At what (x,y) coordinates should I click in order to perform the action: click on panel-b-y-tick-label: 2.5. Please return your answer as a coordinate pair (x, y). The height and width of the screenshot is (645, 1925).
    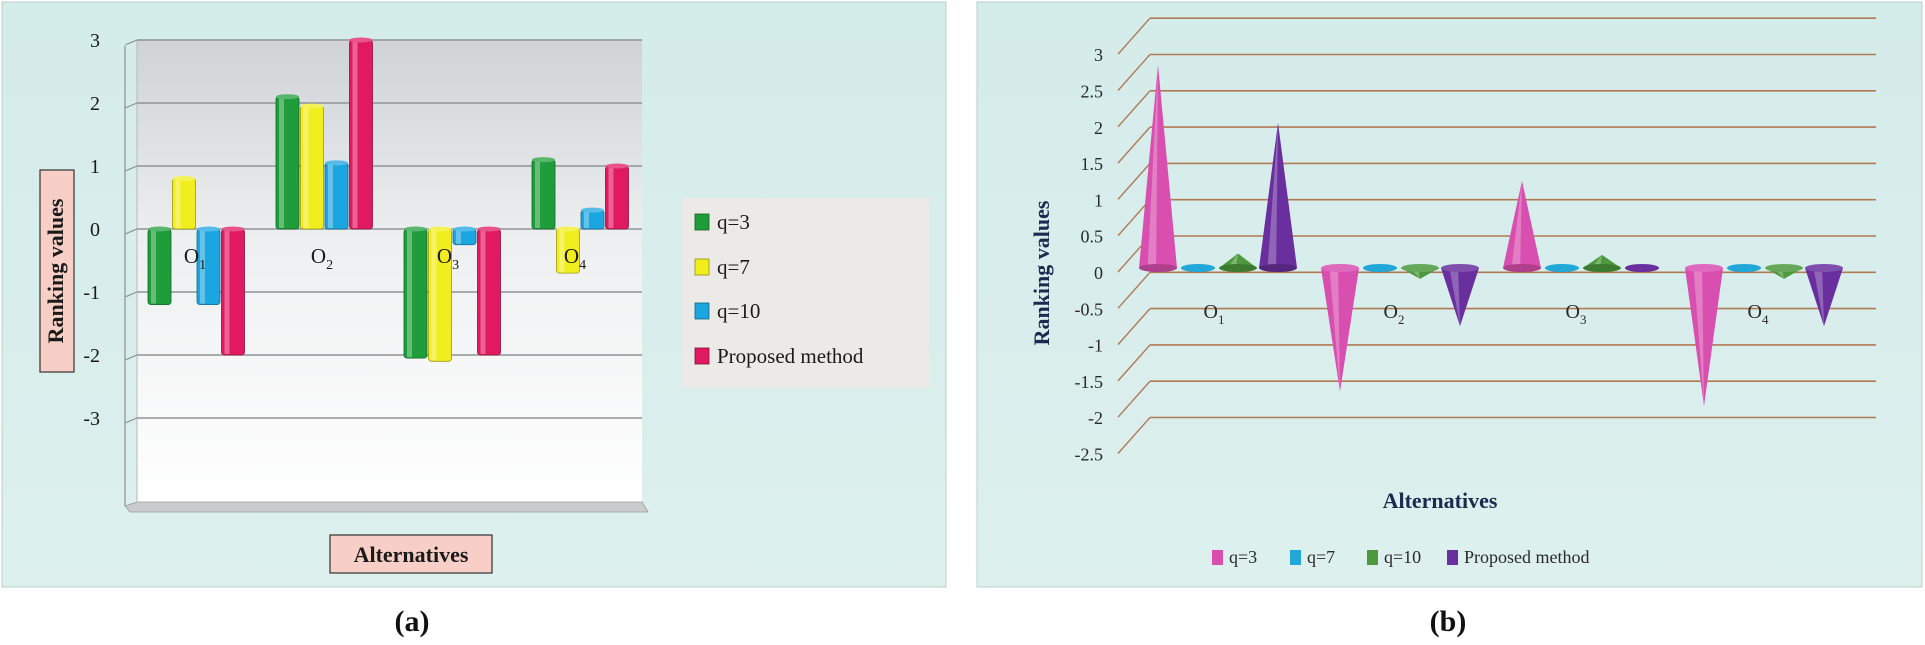
    Looking at the image, I should click on (1092, 92).